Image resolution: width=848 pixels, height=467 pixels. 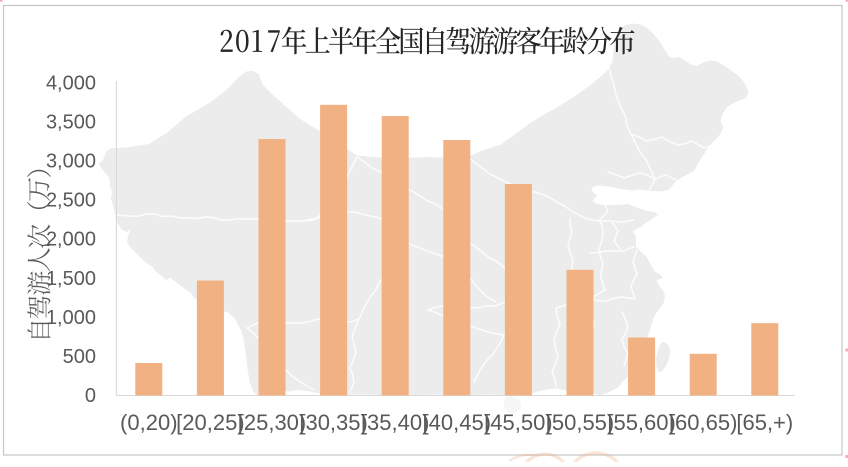 What do you see at coordinates (641, 422) in the screenshot?
I see `svg-text: [55,60)` at bounding box center [641, 422].